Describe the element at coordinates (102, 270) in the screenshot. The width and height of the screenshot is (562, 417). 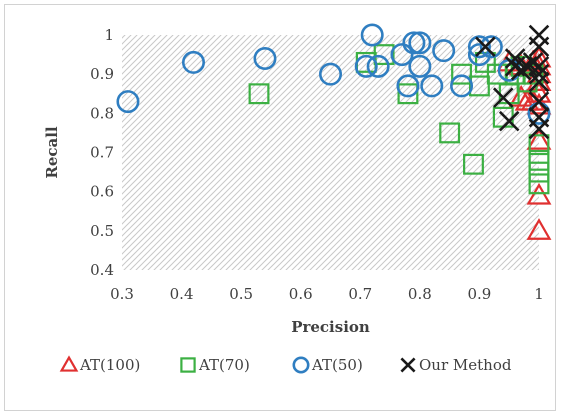
I see `y-tick-label: 0.4` at that location.